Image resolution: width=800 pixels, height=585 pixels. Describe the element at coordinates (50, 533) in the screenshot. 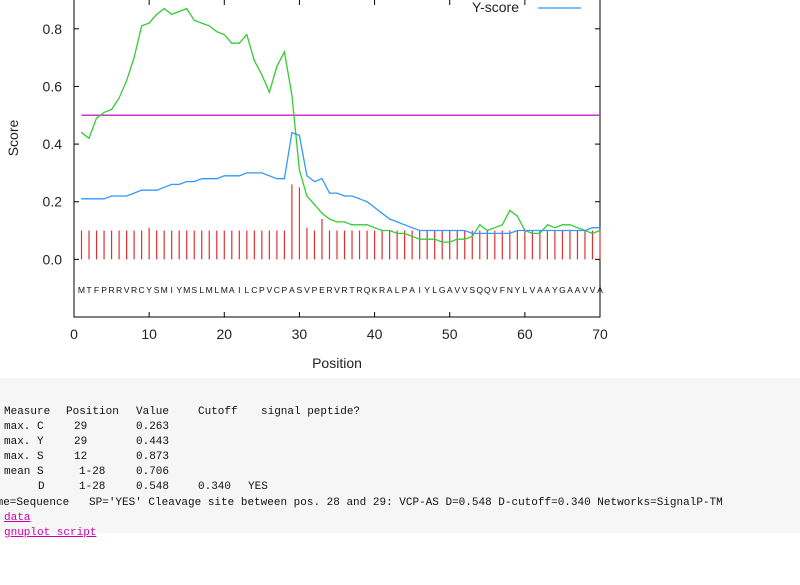

I see `gnuplot-script-link: gnuplot script` at that location.